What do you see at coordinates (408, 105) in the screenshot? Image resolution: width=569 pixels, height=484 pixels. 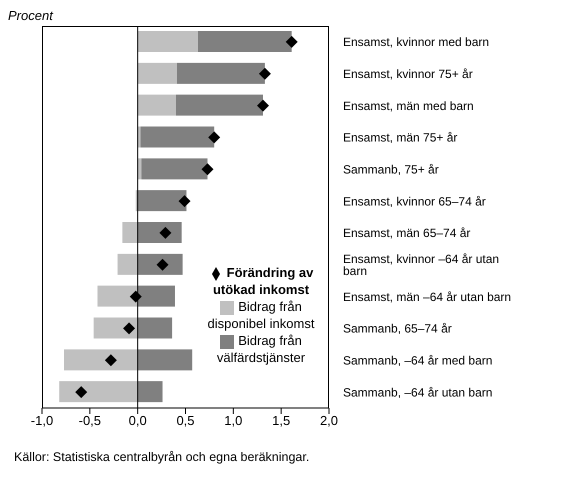 I see `y-tick-label: Ensamst, män med barn` at bounding box center [408, 105].